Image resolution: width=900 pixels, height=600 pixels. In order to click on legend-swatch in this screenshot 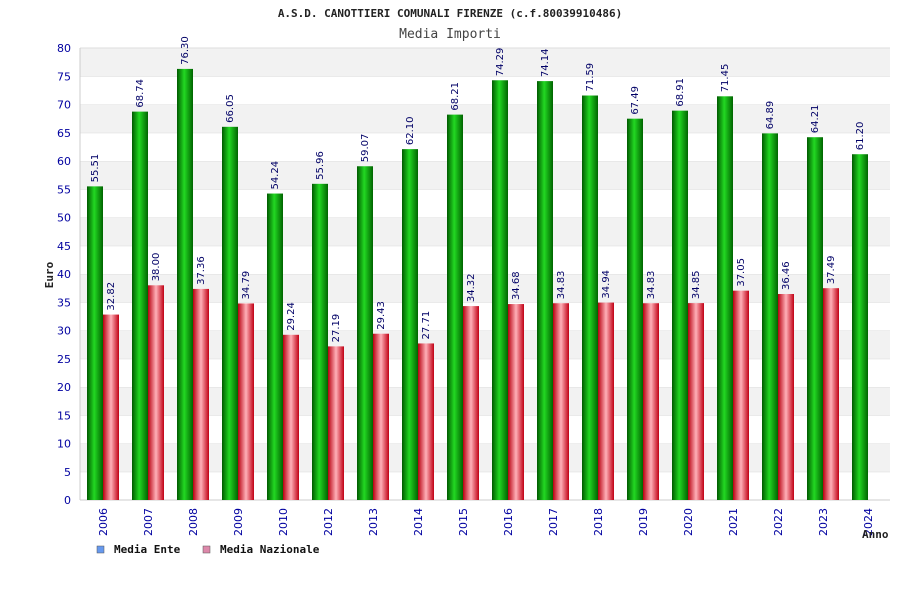, I will do `click(100, 549)`.